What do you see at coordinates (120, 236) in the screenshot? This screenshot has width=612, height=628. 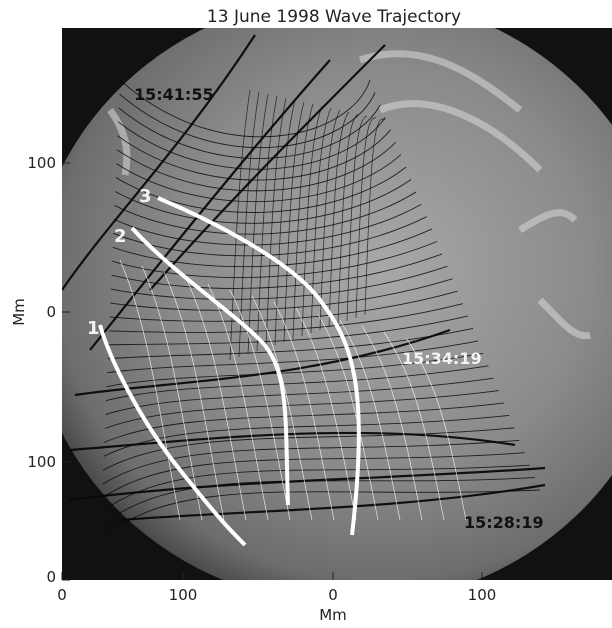 I see `trajectory-label-2: 2` at bounding box center [120, 236].